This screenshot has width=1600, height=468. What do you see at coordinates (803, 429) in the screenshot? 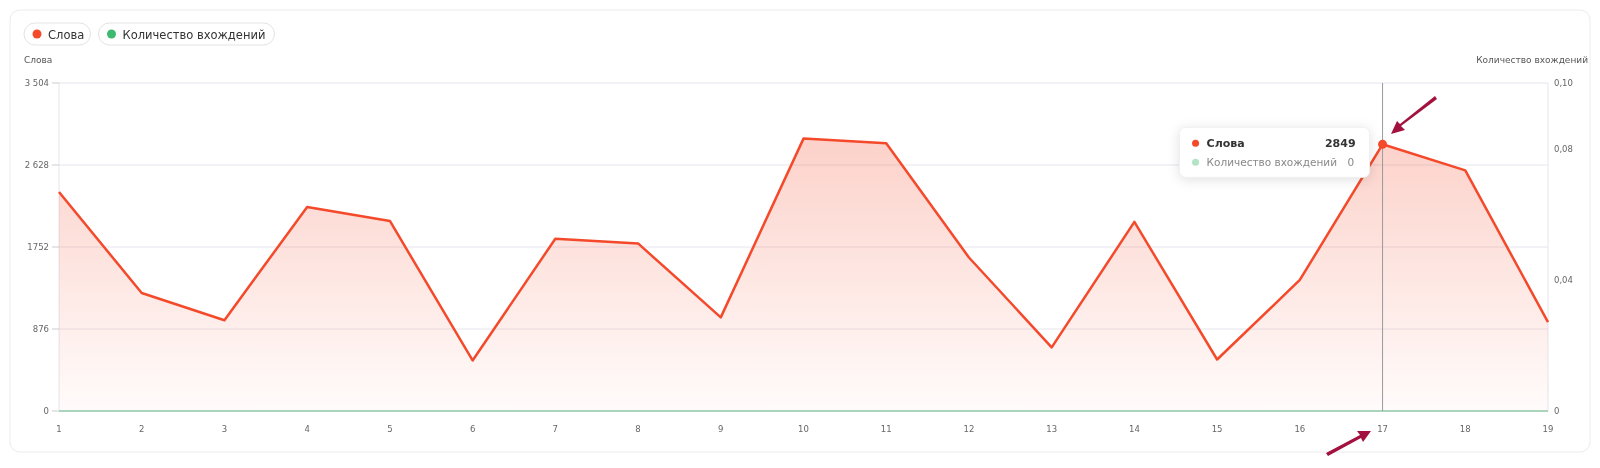
I see `x-tick-label: 10` at bounding box center [803, 429].